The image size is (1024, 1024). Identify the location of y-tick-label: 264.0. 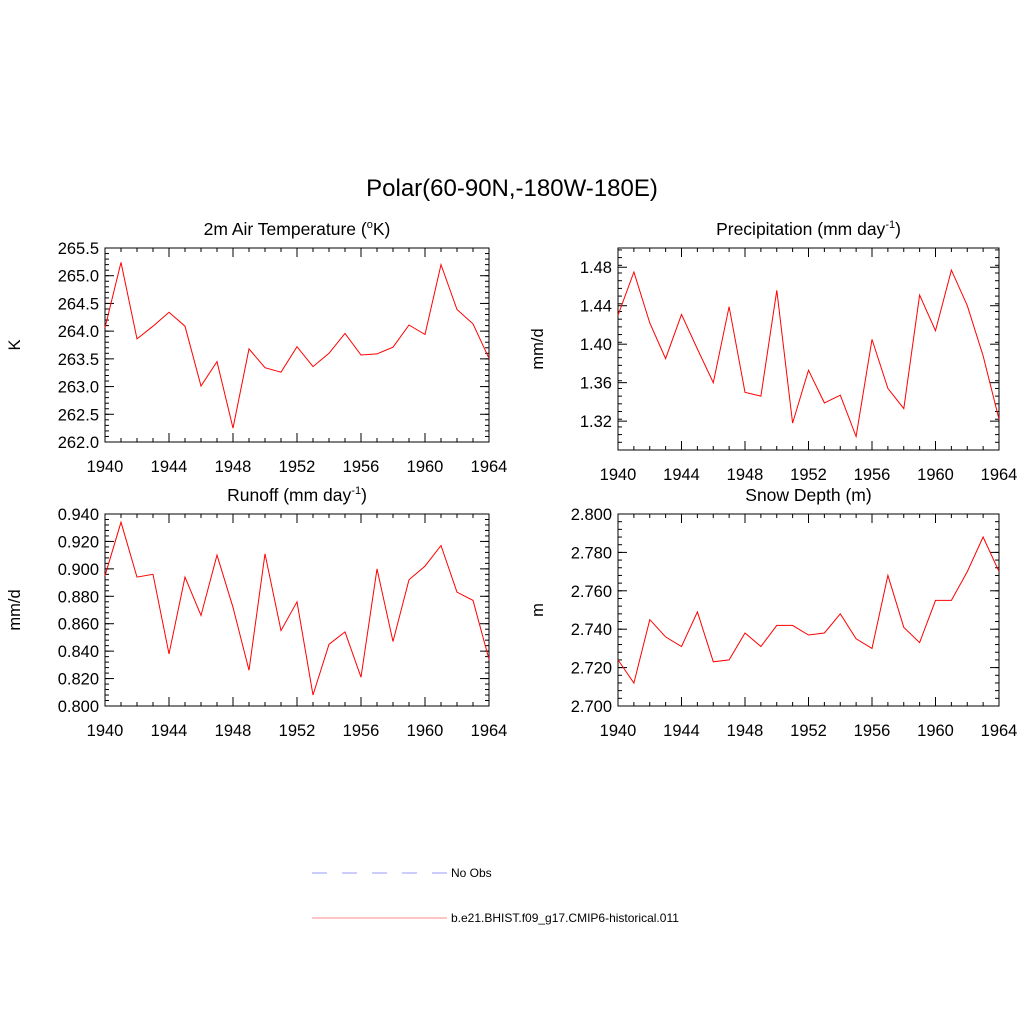
(78, 332).